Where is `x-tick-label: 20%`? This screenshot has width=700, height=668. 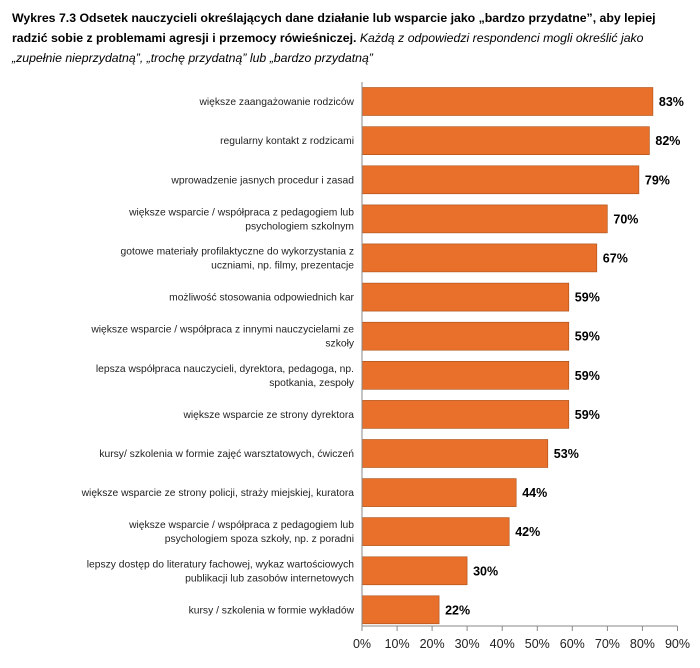 x-tick-label: 20% is located at coordinates (432, 644).